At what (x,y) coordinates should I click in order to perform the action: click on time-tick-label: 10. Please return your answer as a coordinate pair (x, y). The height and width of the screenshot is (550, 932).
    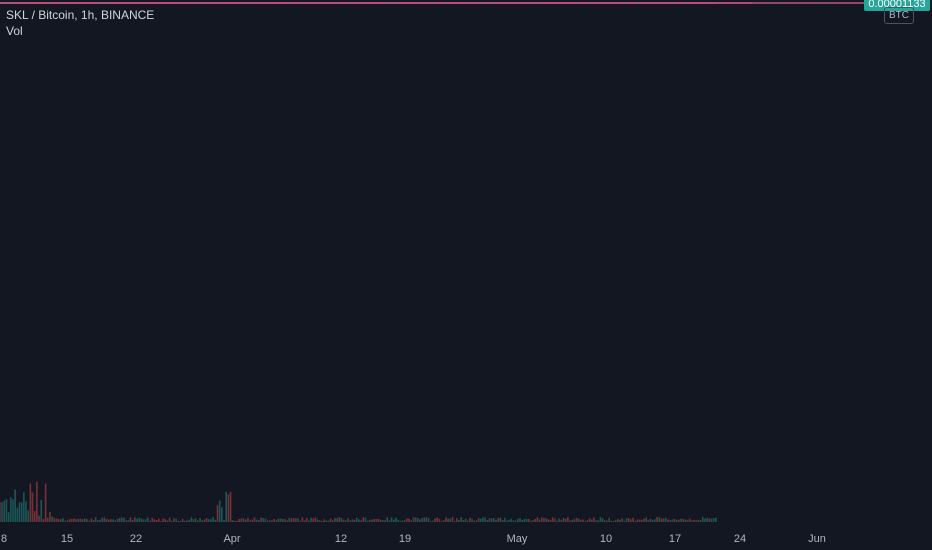
    Looking at the image, I should click on (606, 539).